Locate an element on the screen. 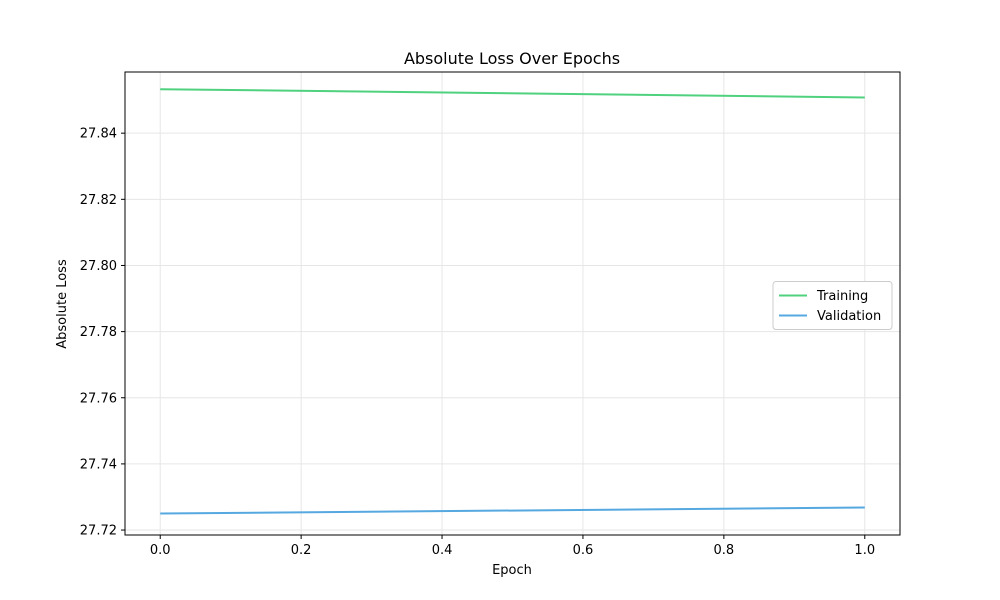  y-axis: 27.72 27.74 27.76 27.78 27.80 27.82 27.84 is located at coordinates (102, 333).